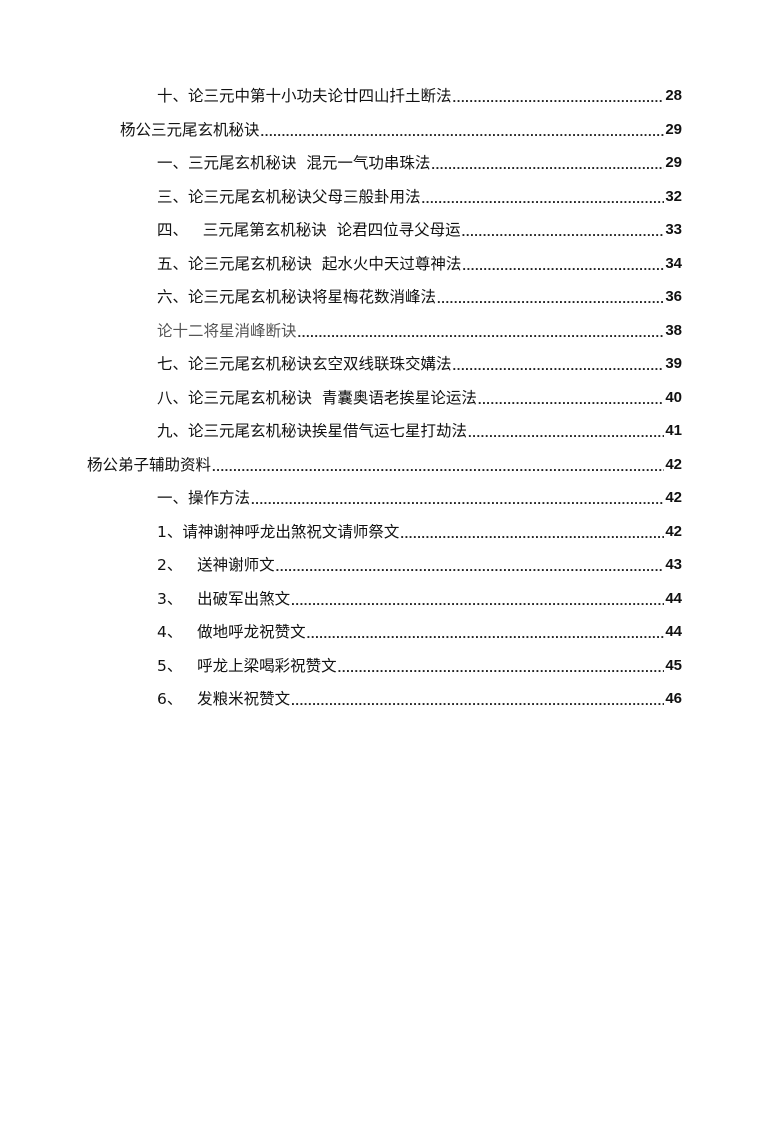 Image resolution: width=779 pixels, height=1147 pixels. Describe the element at coordinates (247, 665) in the screenshot. I see `toc-entry-title: 5、 呼龙上梁喝彩祝赞文` at that location.